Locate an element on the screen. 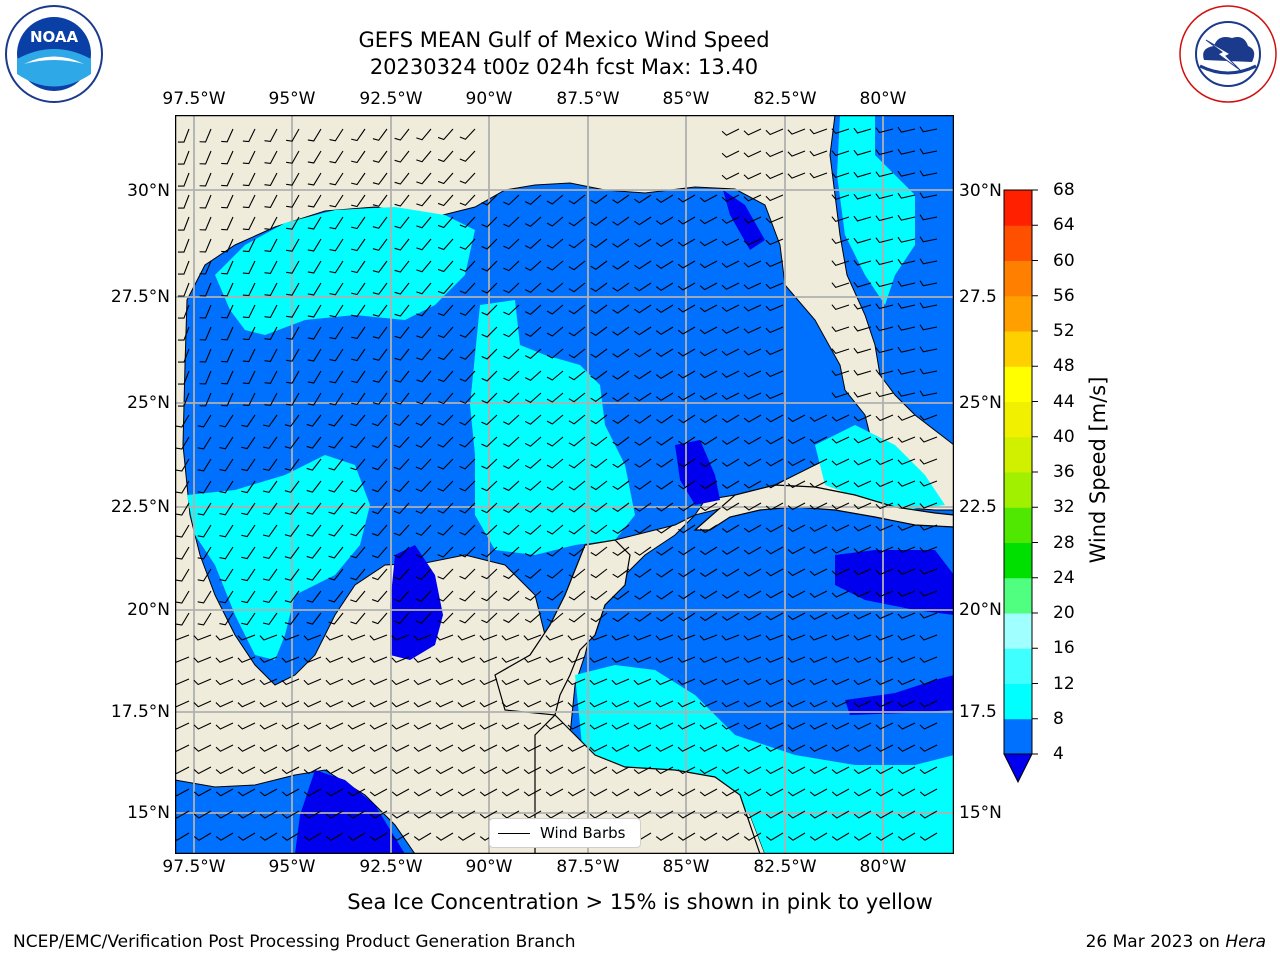 The image size is (1280, 960). lon-tick: 95°W is located at coordinates (292, 99).